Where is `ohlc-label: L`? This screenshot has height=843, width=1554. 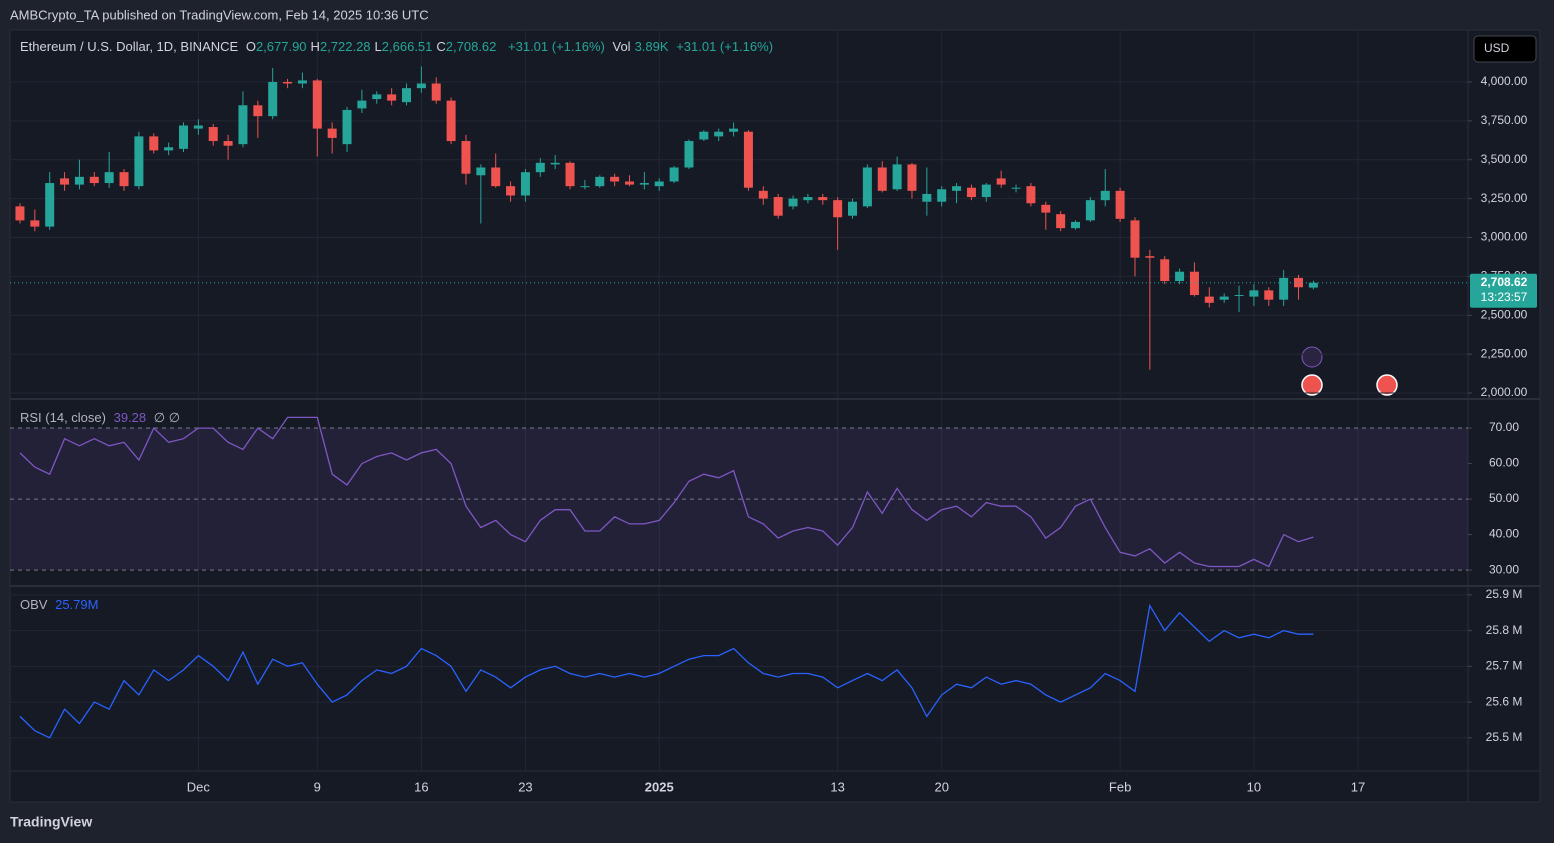 ohlc-label: L is located at coordinates (378, 46).